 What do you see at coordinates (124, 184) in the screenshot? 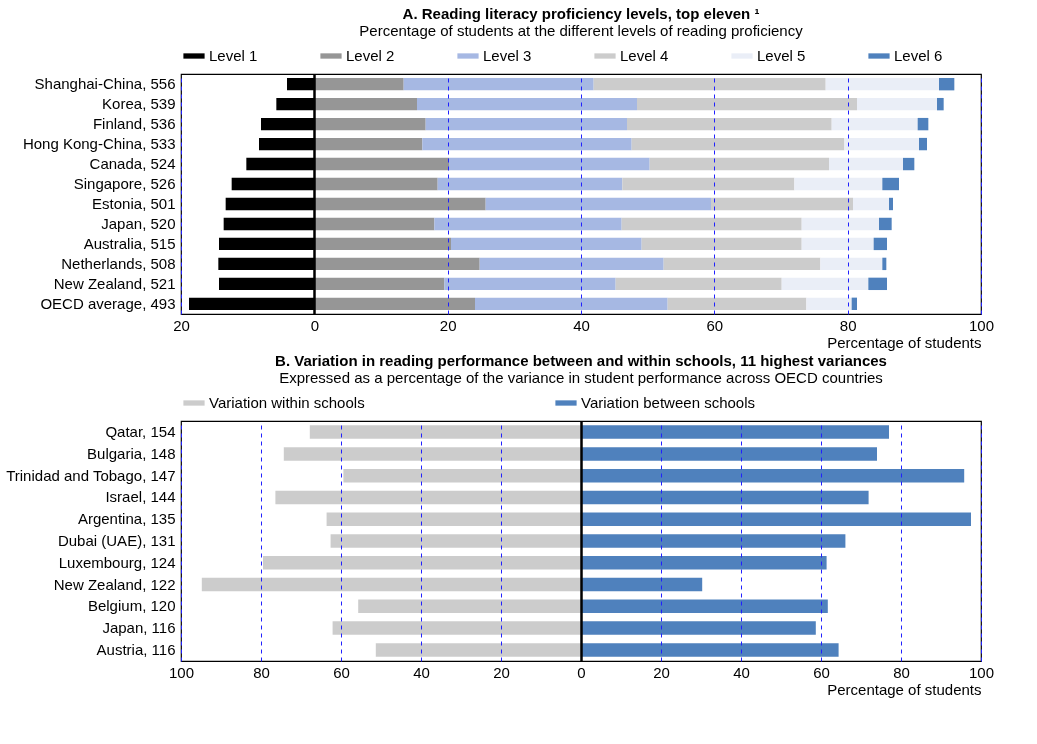
I see `y-tick-label: Singapore, 526` at bounding box center [124, 184].